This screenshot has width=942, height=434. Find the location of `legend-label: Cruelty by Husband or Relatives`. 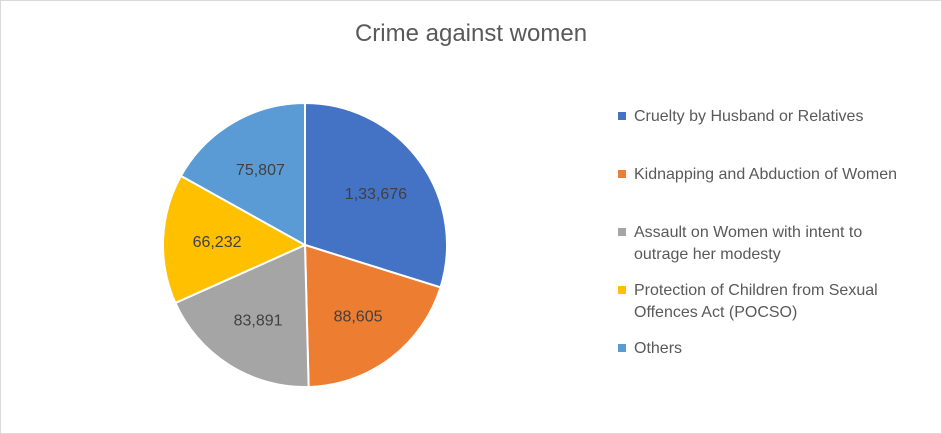

legend-label: Cruelty by Husband or Relatives is located at coordinates (749, 116).